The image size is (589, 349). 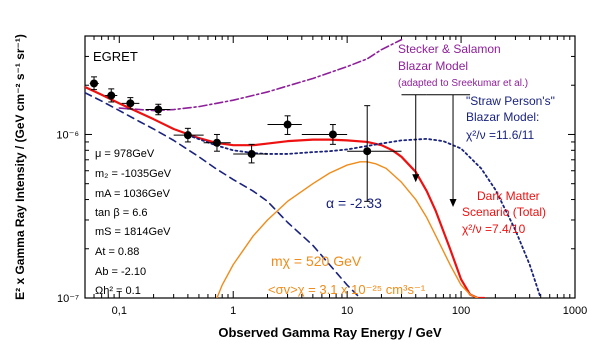 I want to click on upper-limit-markers, so click(x=436, y=151).